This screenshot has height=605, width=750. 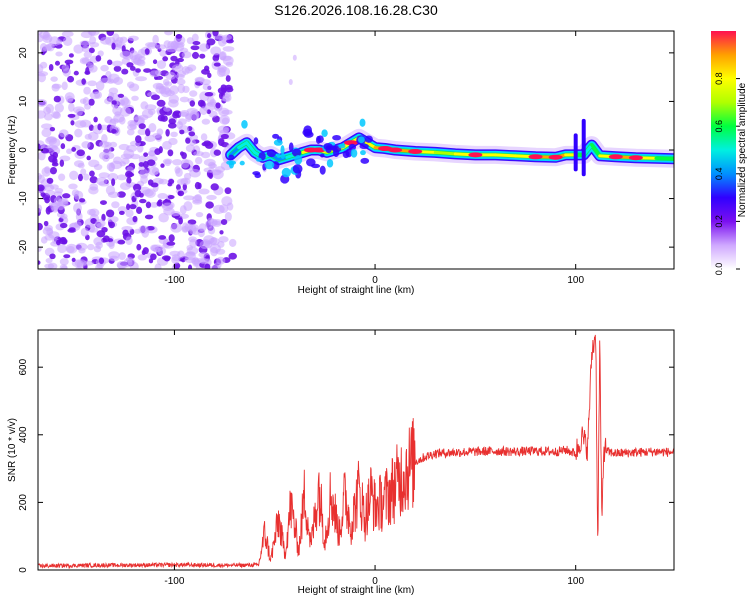 What do you see at coordinates (23, 502) in the screenshot?
I see `snr-y-tick-label: 200` at bounding box center [23, 502].